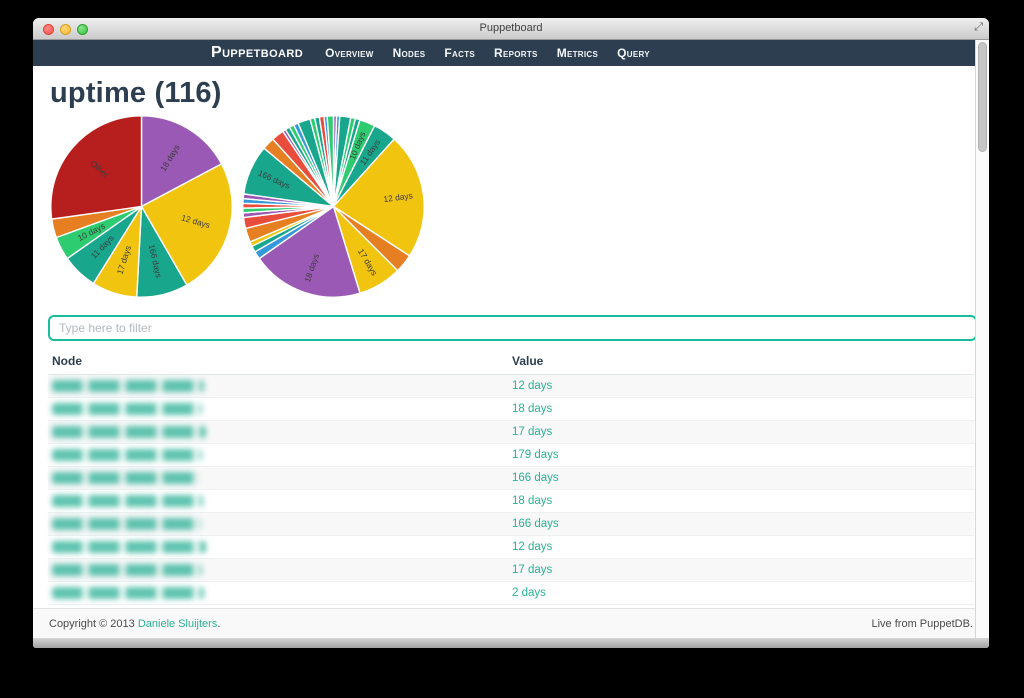 This screenshot has height=698, width=1024. I want to click on live-from-puppetdb-text: Live from PuppetDB., so click(922, 623).